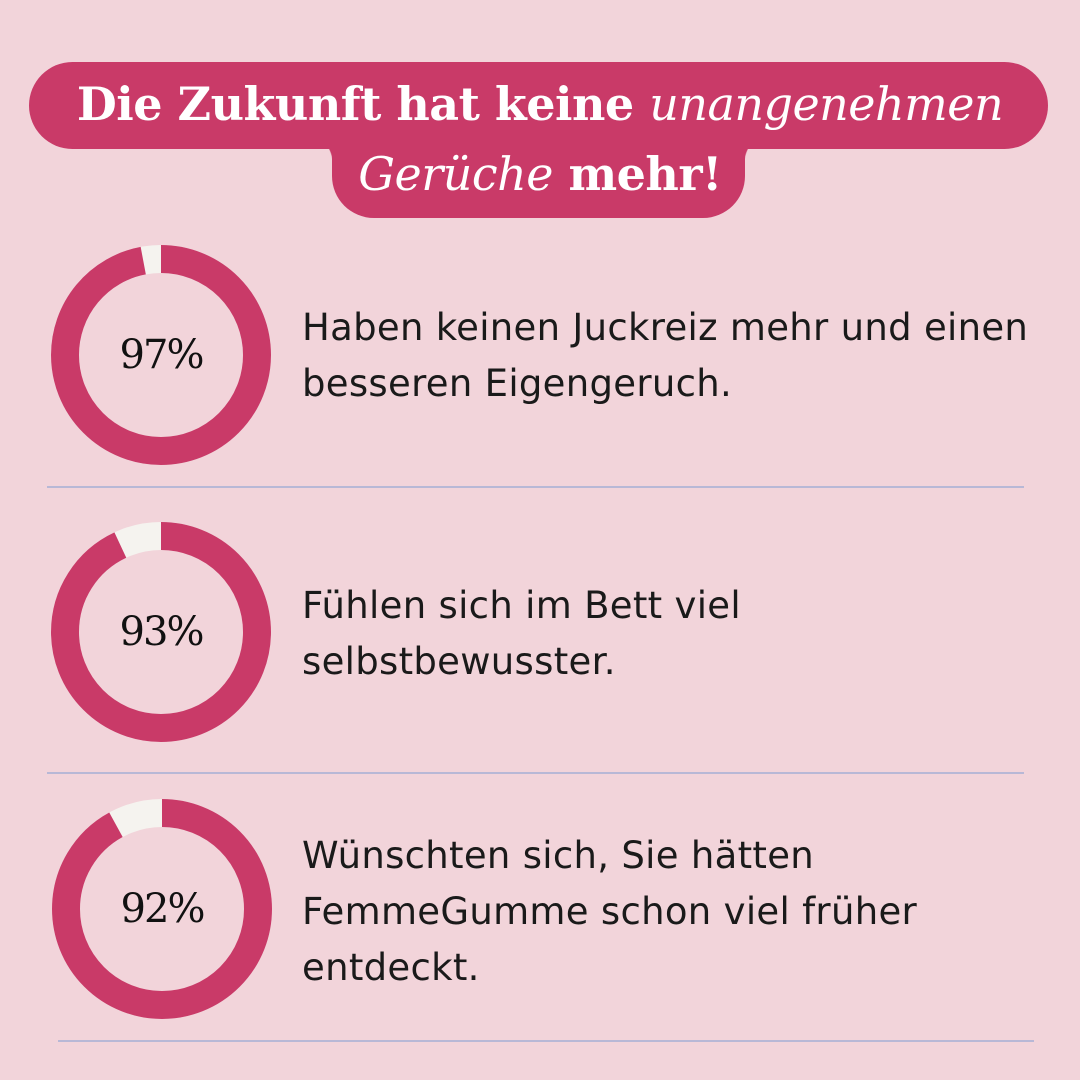 This screenshot has width=1080, height=1080. I want to click on title-line-1: Die Zukunft hat keine unangenehmen, so click(540, 104).